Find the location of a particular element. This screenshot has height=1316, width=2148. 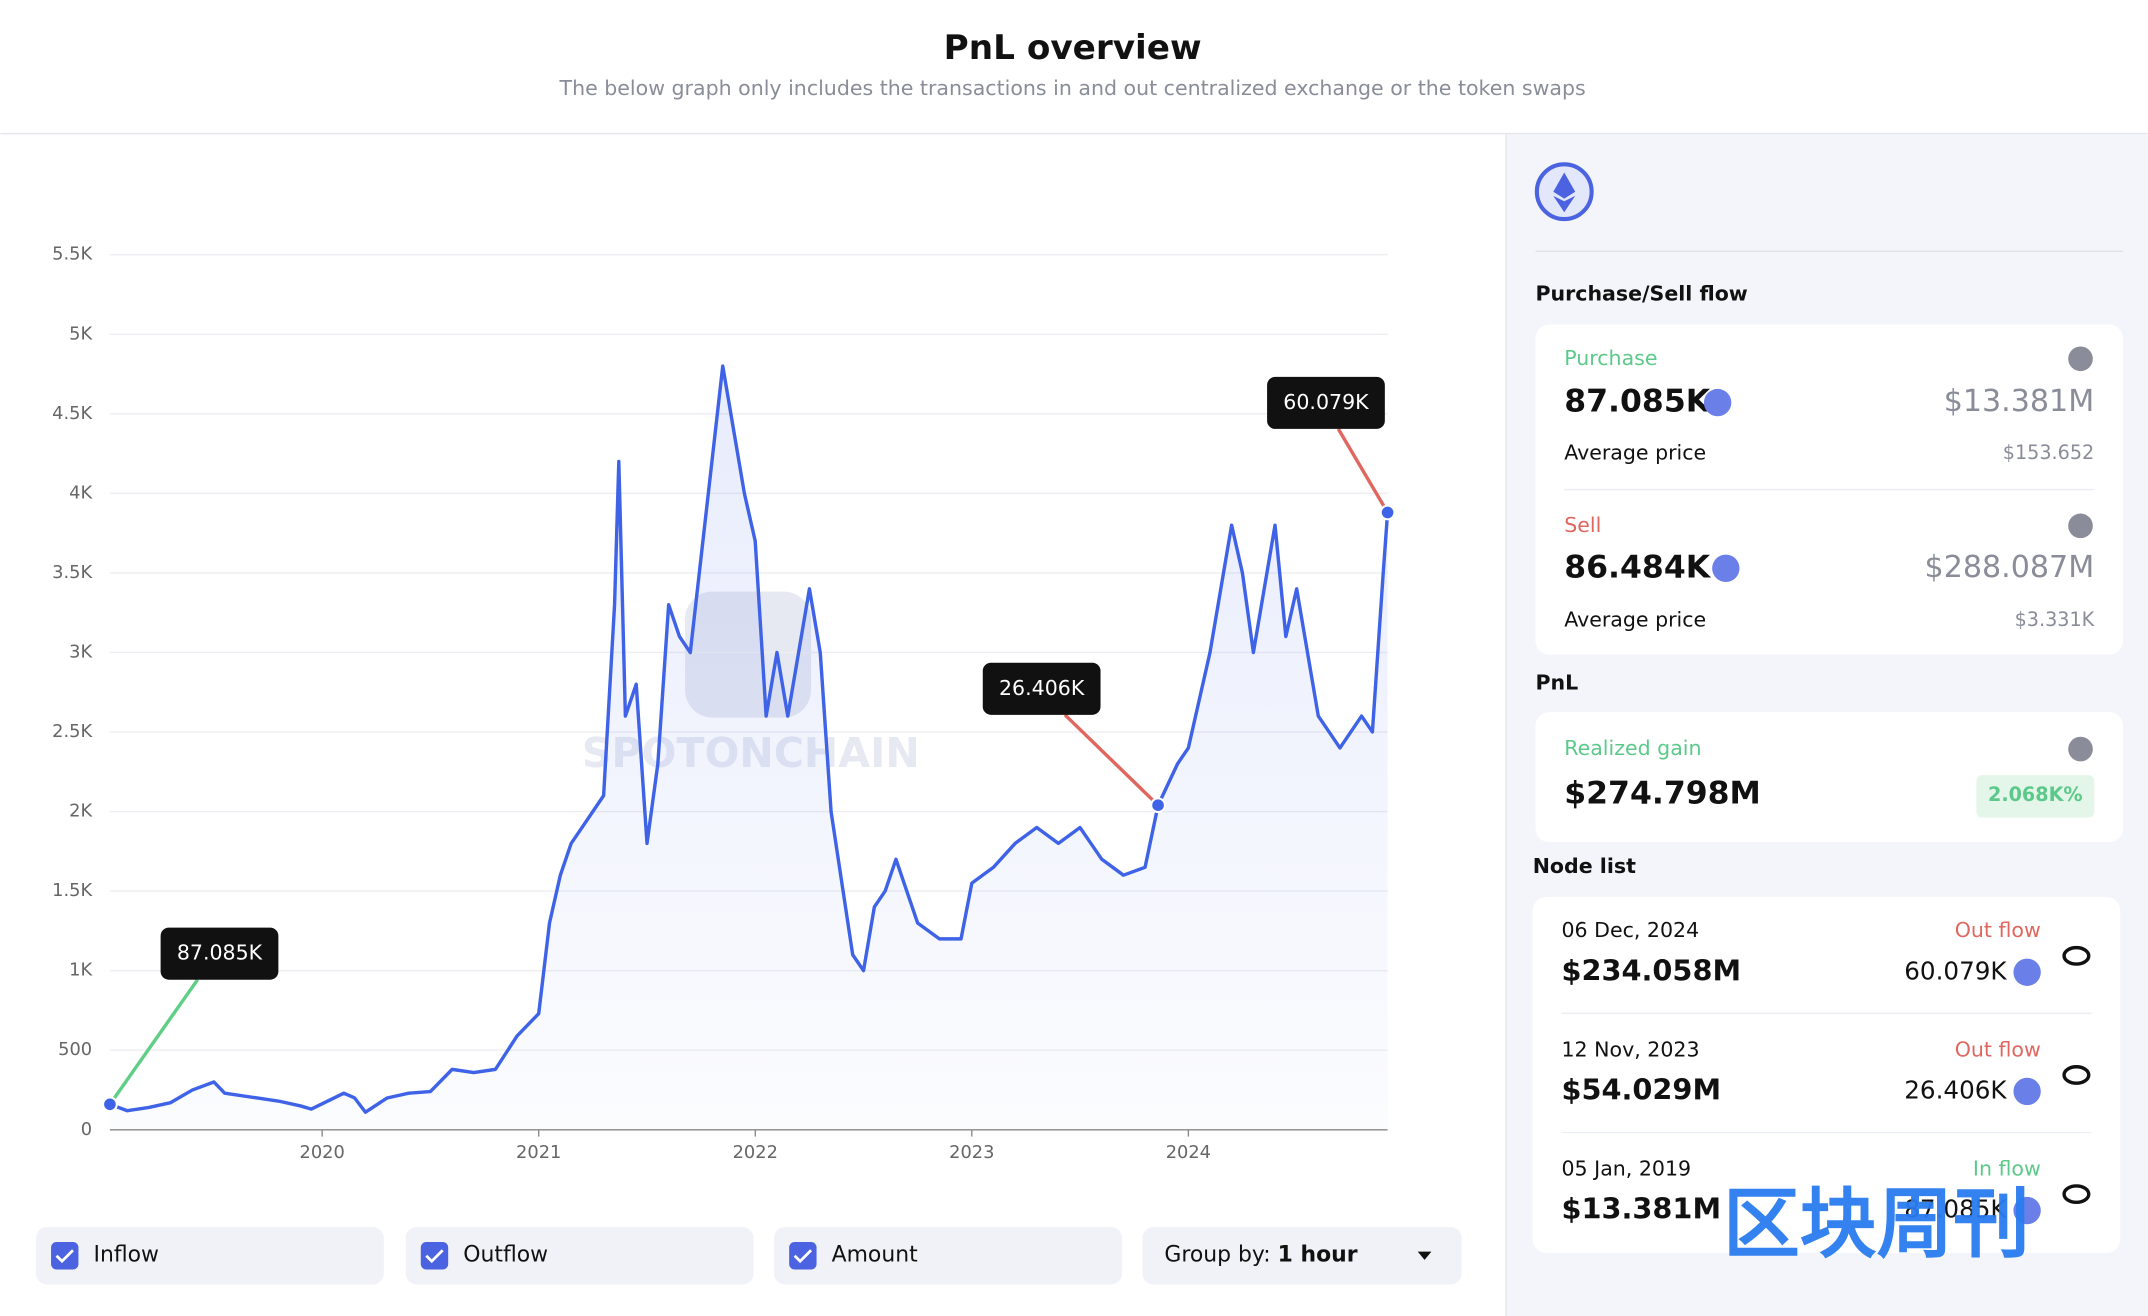

y-tick-label: 2.5K is located at coordinates (72, 731).